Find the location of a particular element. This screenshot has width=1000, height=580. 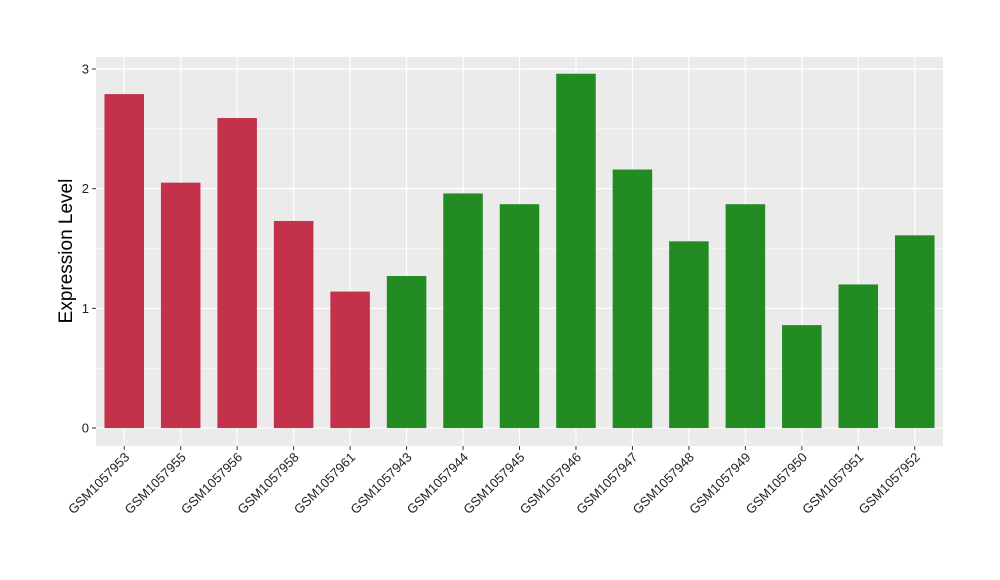

bar-GSM1057952 is located at coordinates (915, 332).